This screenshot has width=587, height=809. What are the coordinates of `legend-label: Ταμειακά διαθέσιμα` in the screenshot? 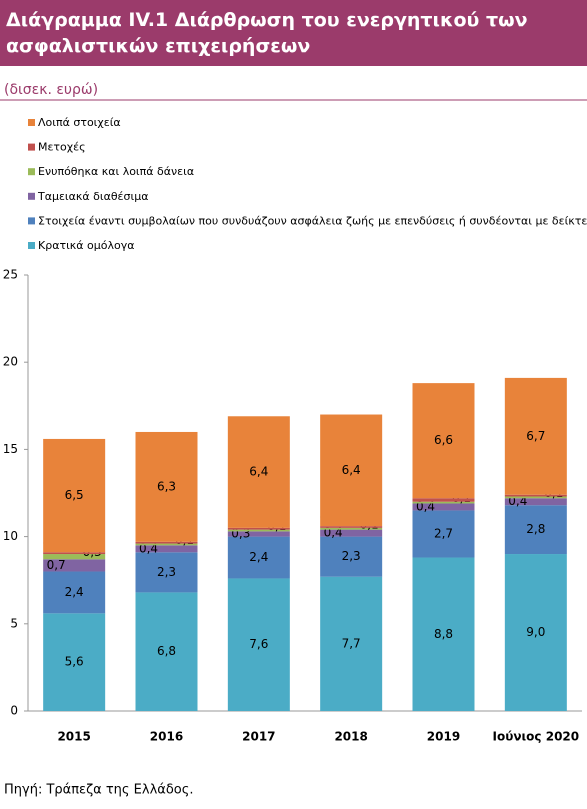 It's located at (92, 196).